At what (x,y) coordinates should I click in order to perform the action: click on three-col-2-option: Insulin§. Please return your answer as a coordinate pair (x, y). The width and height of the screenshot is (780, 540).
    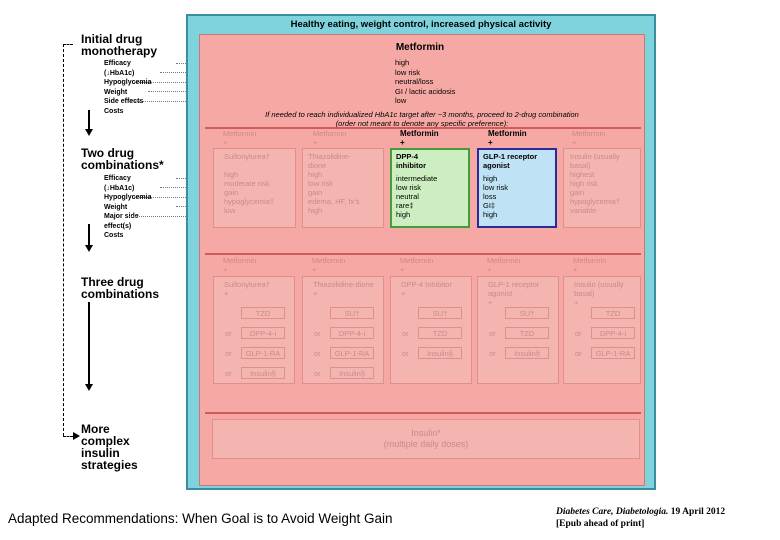
    Looking at the image, I should click on (352, 373).